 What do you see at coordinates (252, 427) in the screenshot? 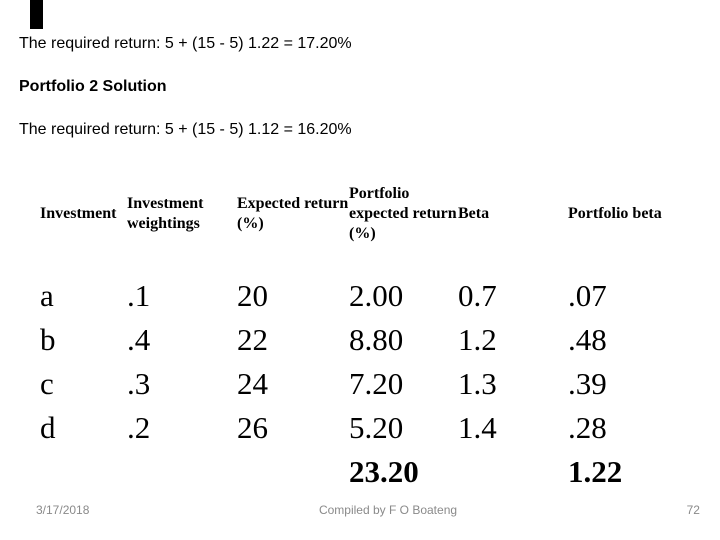
I see `cell-expected-return: 26` at bounding box center [252, 427].